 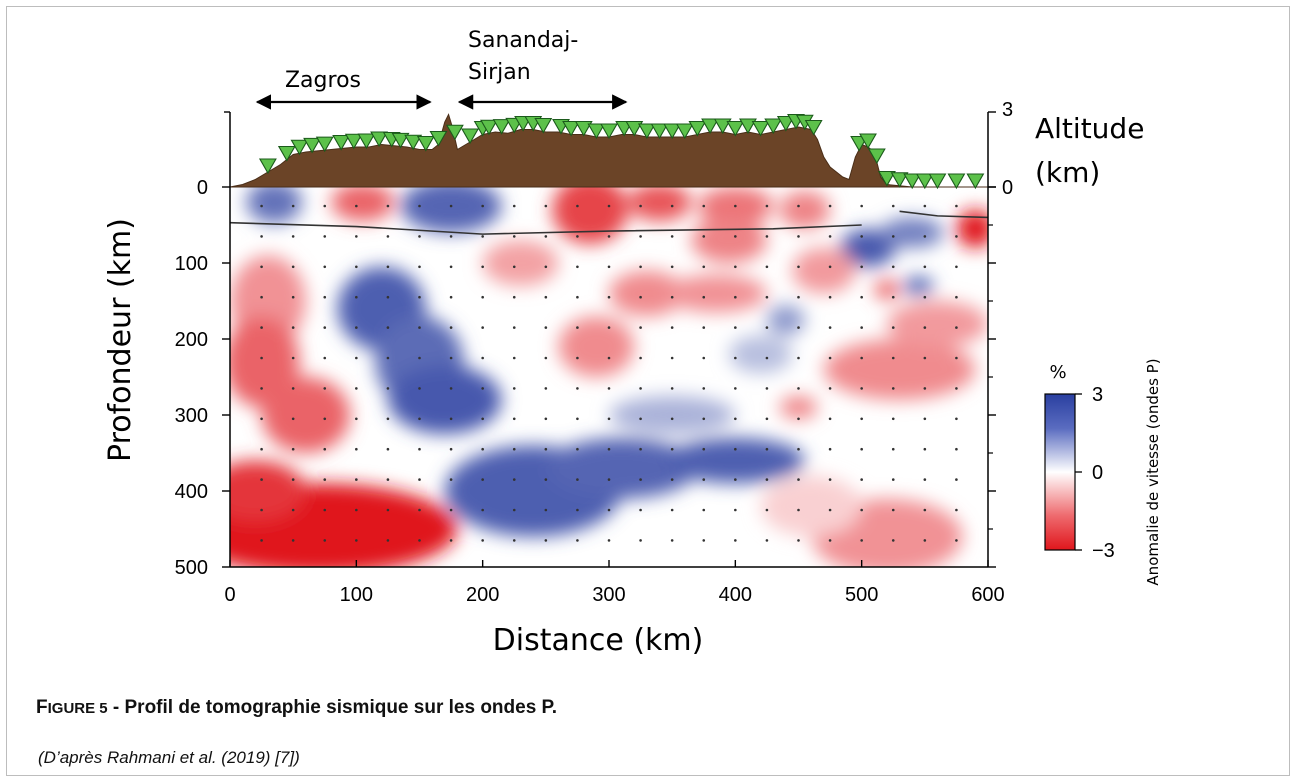 I want to click on figure-caption-source: (D’après Rahmani et al. (2019) [7]), so click(x=169, y=757).